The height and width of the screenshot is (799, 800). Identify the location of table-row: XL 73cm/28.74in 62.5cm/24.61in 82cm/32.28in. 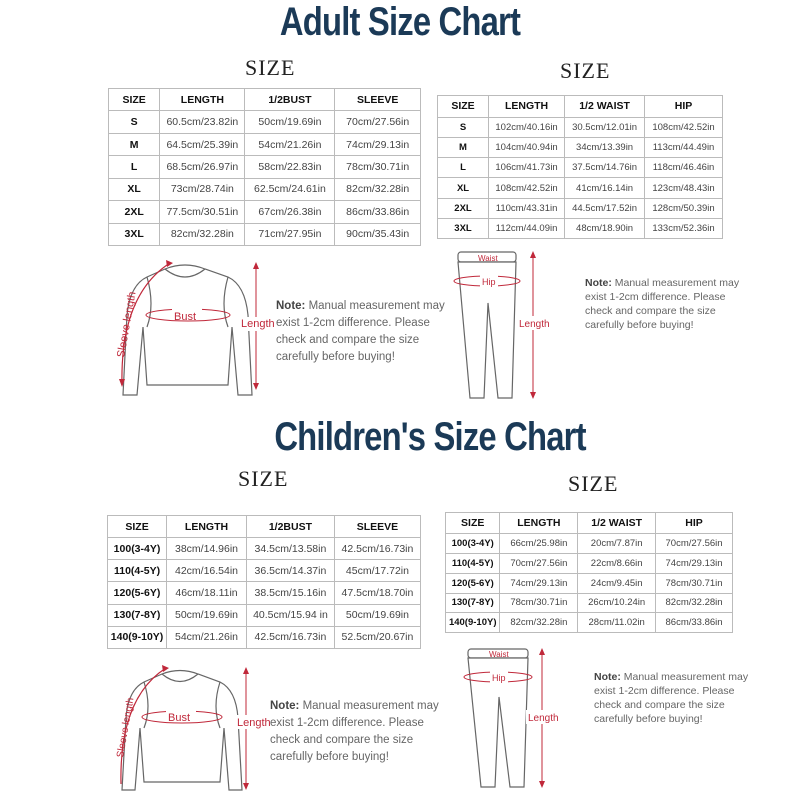
(264, 189).